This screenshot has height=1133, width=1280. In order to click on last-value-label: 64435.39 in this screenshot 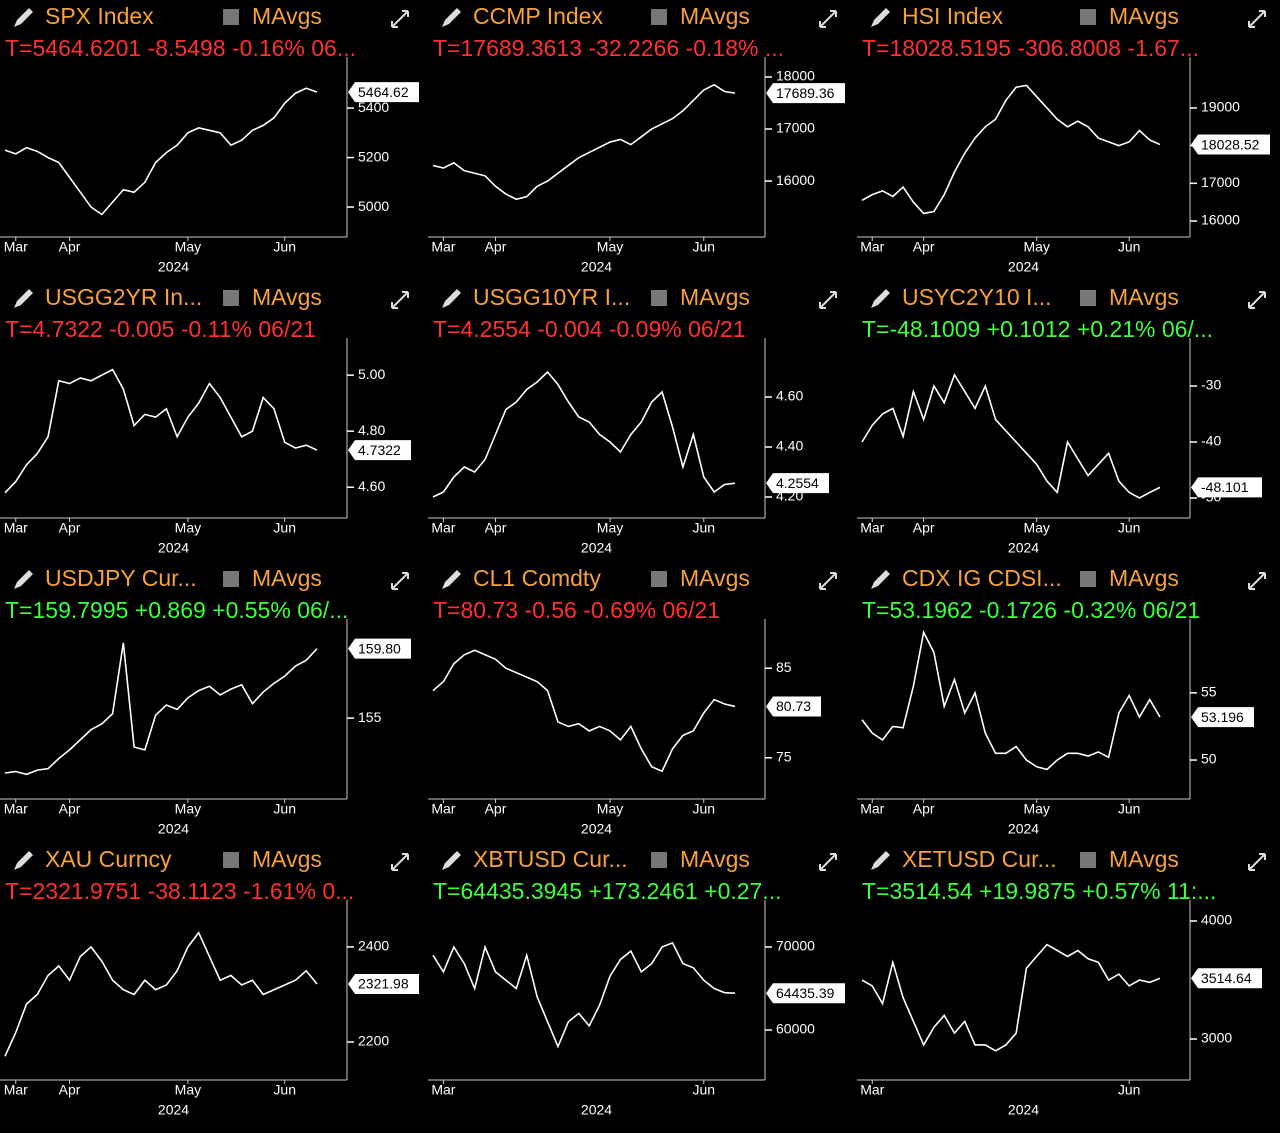, I will do `click(805, 993)`.